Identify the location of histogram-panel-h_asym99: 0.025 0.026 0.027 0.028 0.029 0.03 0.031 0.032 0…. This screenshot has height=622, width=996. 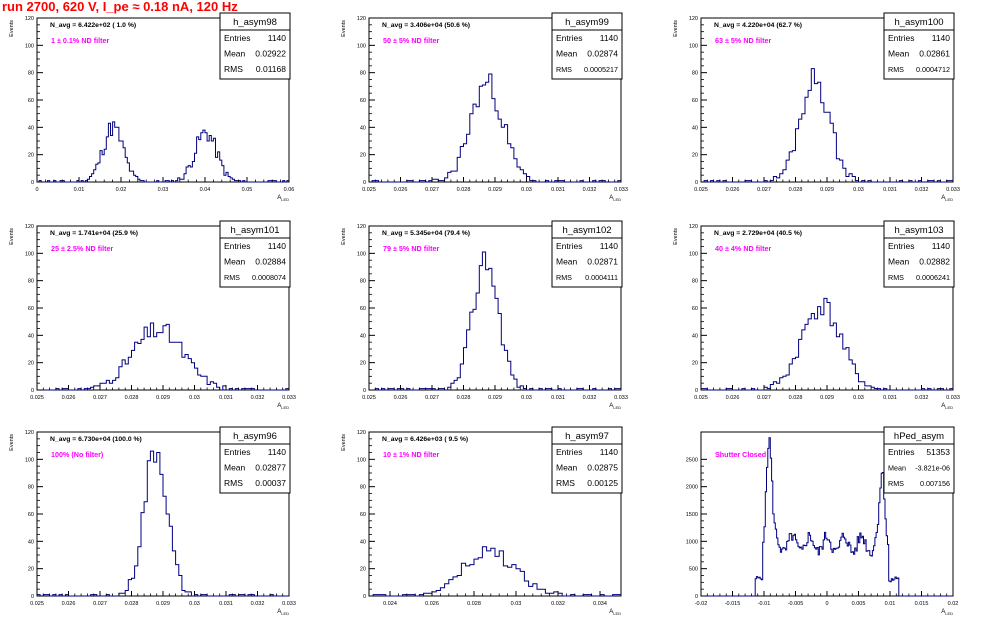
(497, 103).